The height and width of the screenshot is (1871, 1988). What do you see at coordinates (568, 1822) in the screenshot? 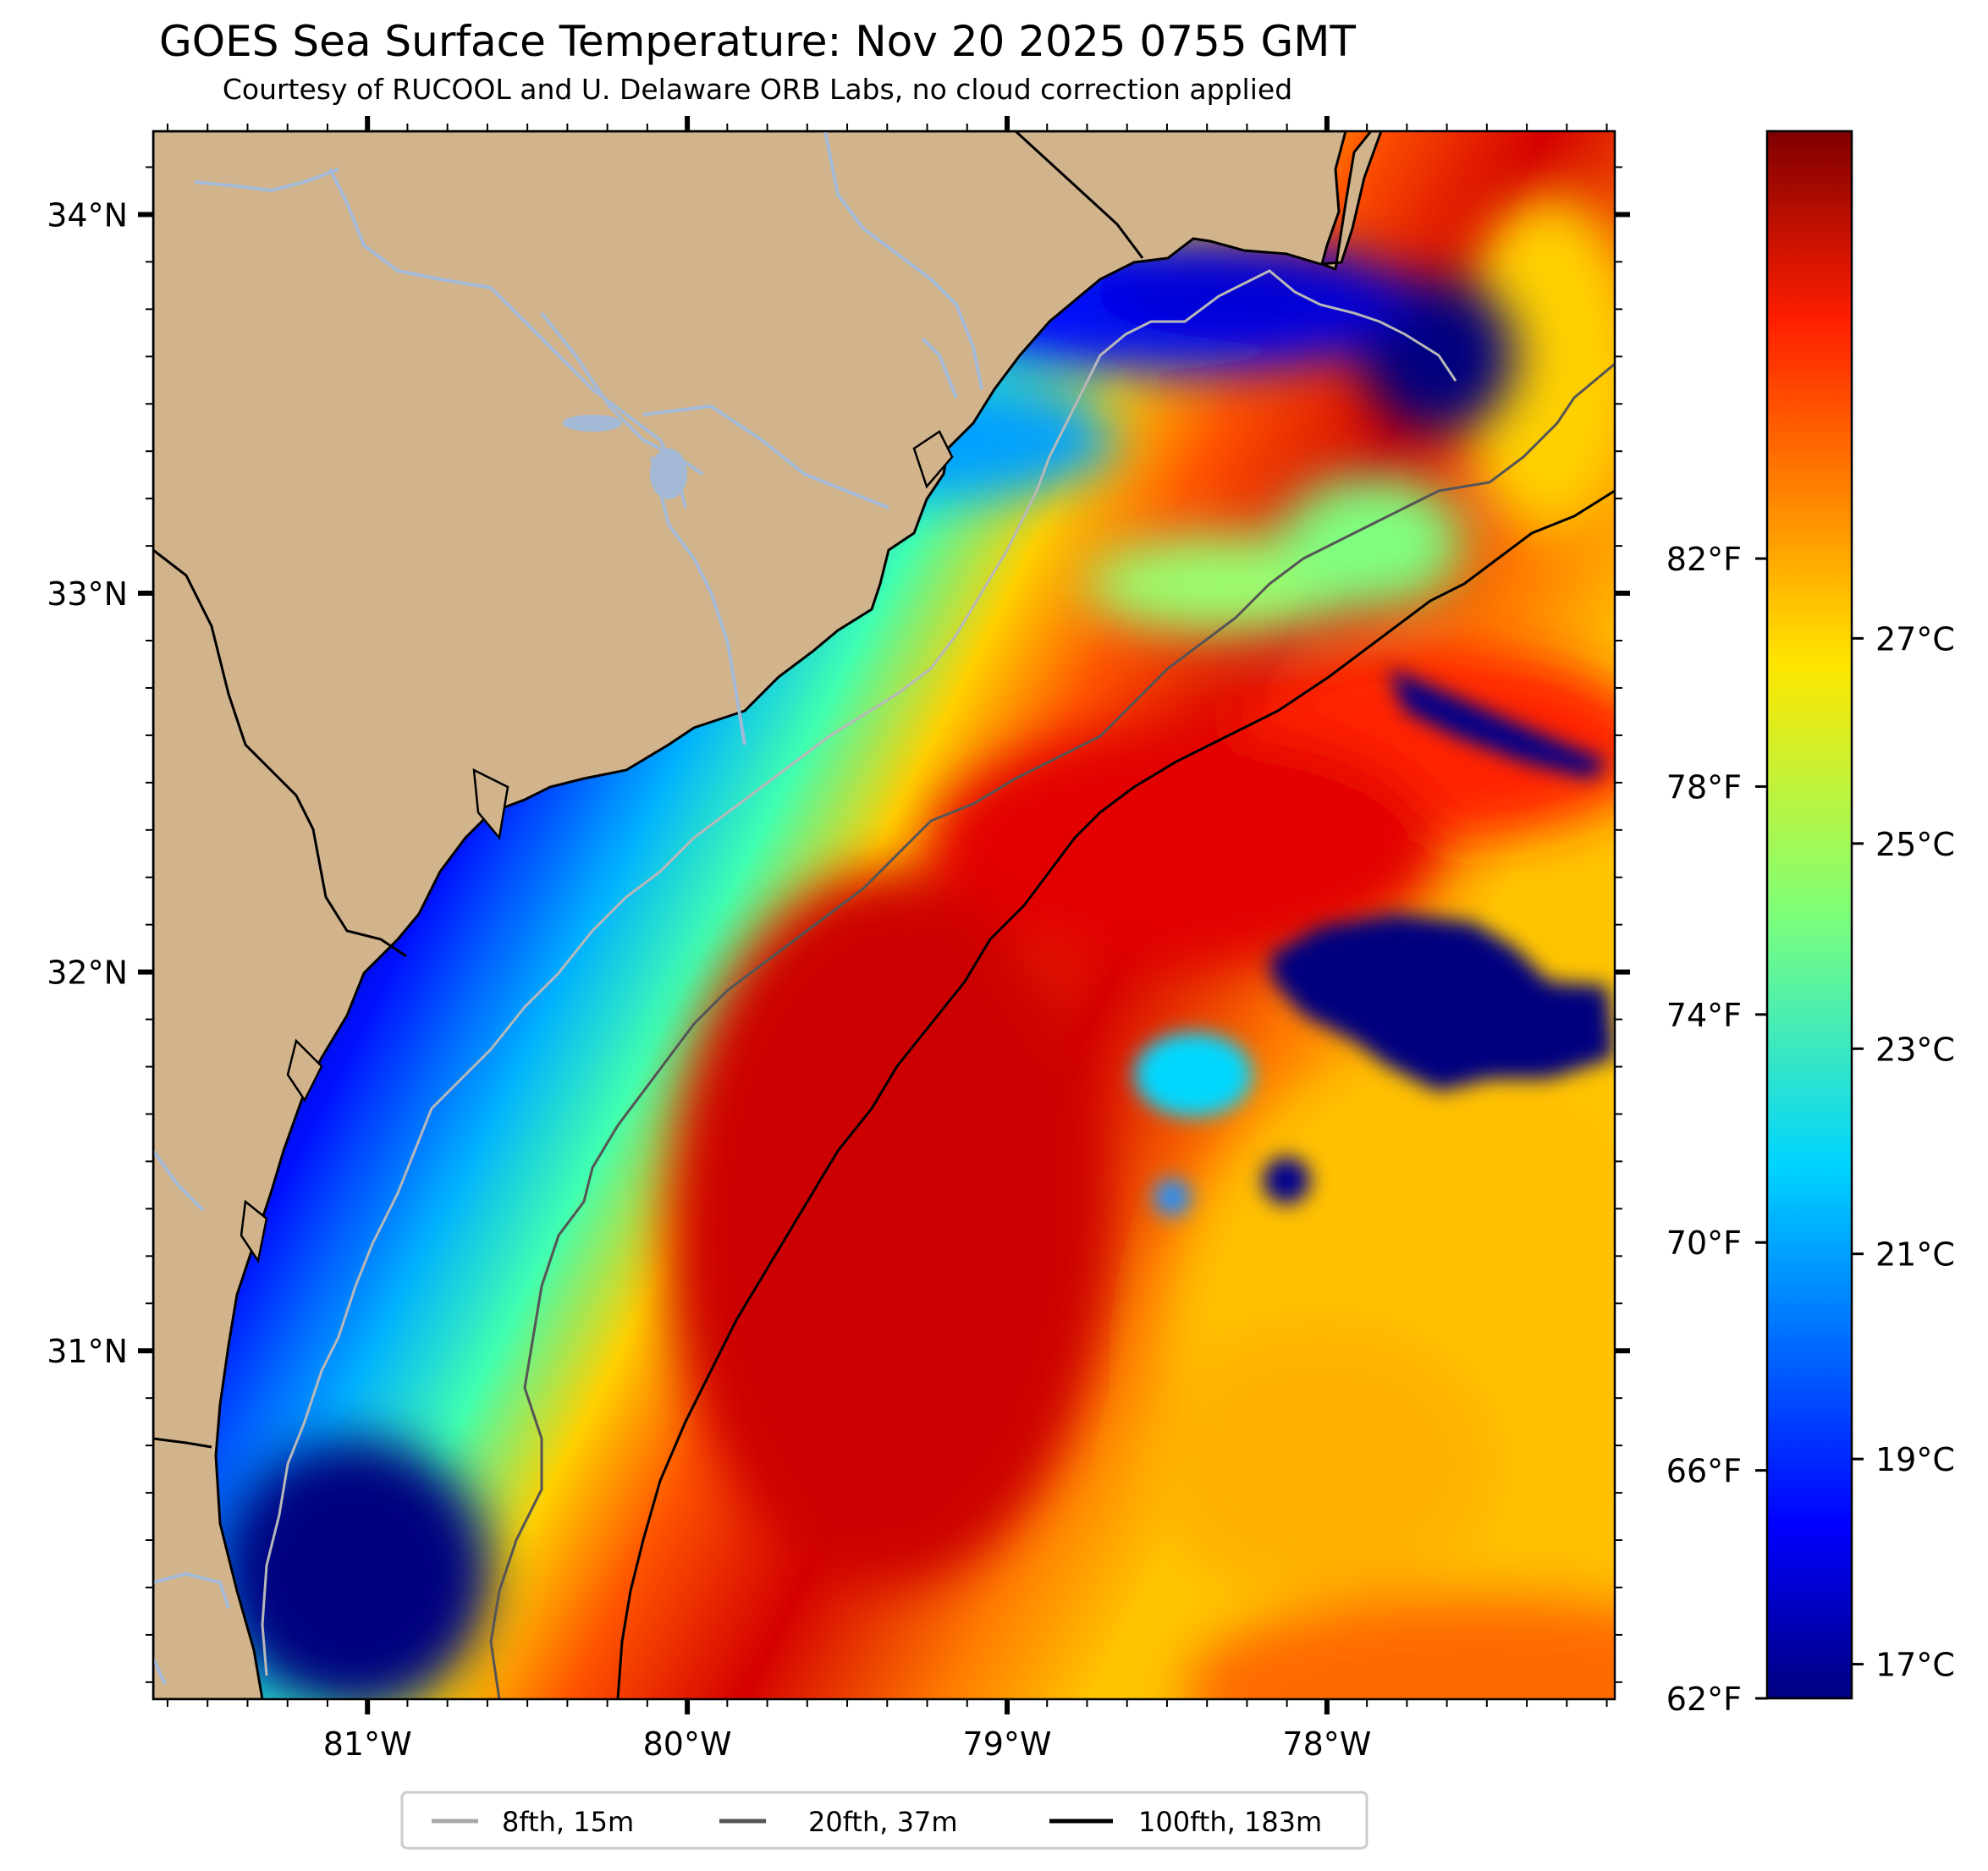
I see `legend-label-8fth: 8fth, 15m` at bounding box center [568, 1822].